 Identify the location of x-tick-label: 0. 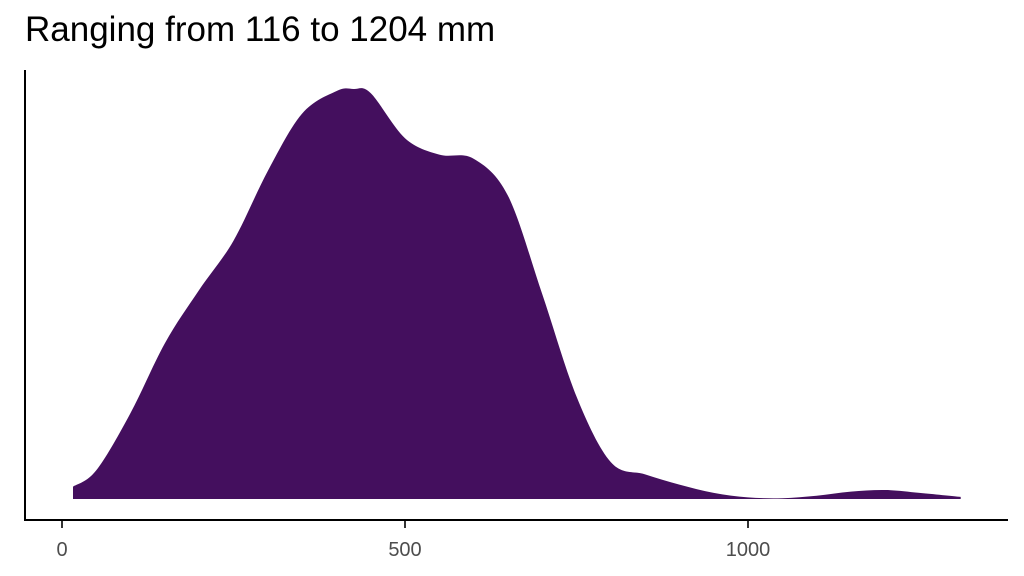
(61, 550).